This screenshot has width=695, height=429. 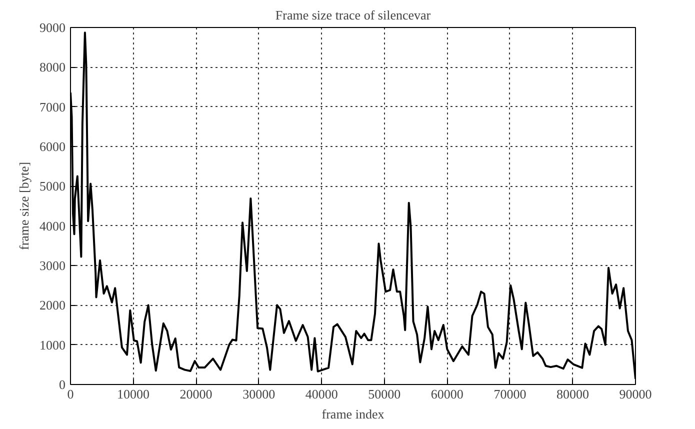 I want to click on y-tick-label: 3000, so click(x=53, y=265).